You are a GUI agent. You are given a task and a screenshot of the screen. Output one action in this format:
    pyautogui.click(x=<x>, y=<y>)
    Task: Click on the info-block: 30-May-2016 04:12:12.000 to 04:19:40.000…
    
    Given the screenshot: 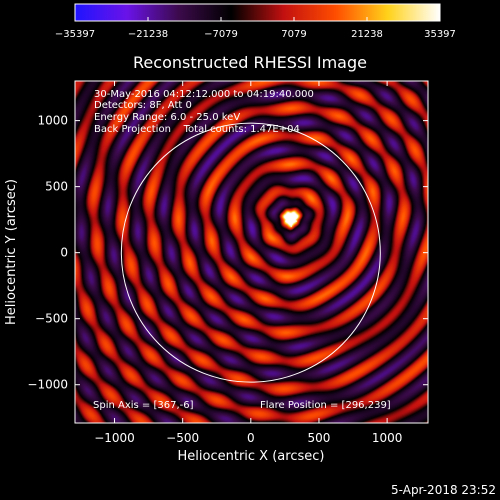 What is the action you would take?
    pyautogui.click(x=204, y=112)
    